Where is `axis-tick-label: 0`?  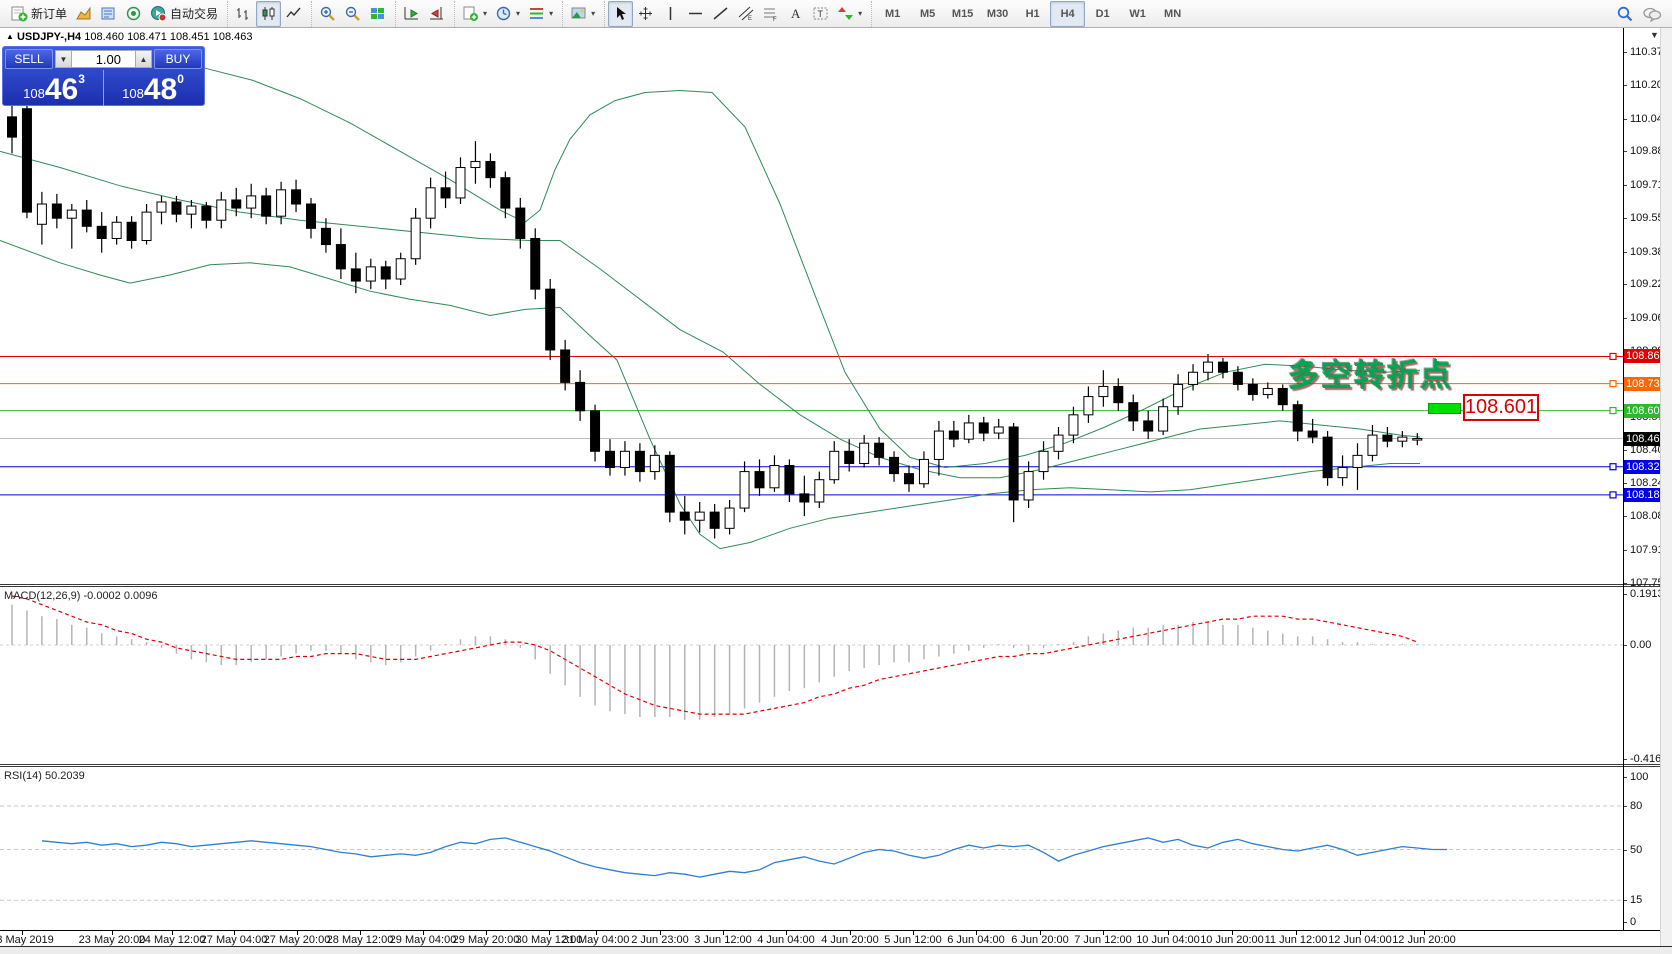
axis-tick-label: 0 is located at coordinates (1633, 922).